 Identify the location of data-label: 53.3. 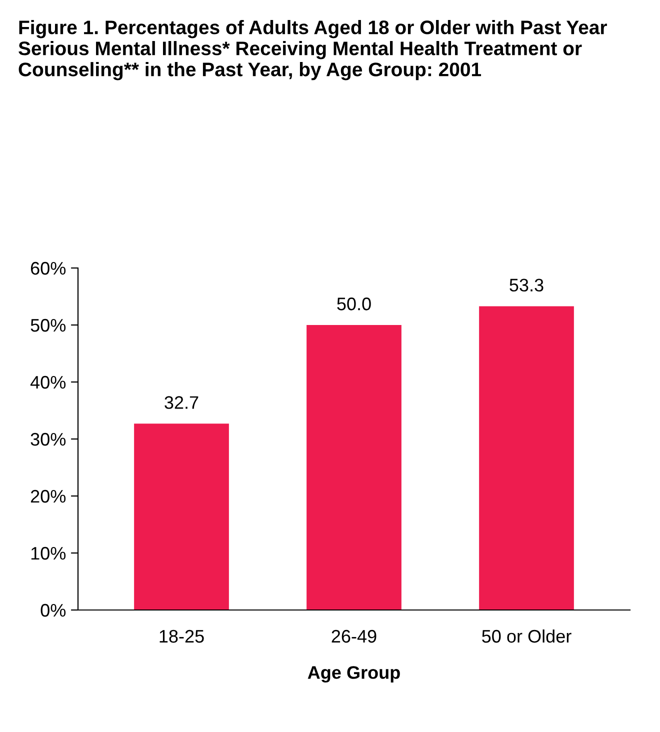
(527, 285).